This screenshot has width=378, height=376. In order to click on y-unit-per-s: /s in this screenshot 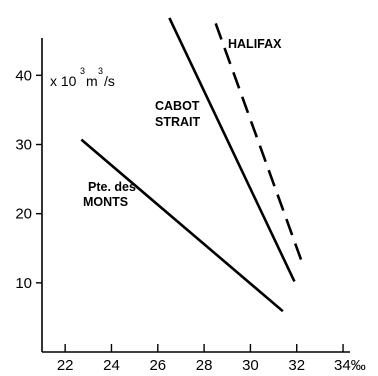, I will do `click(109, 81)`.